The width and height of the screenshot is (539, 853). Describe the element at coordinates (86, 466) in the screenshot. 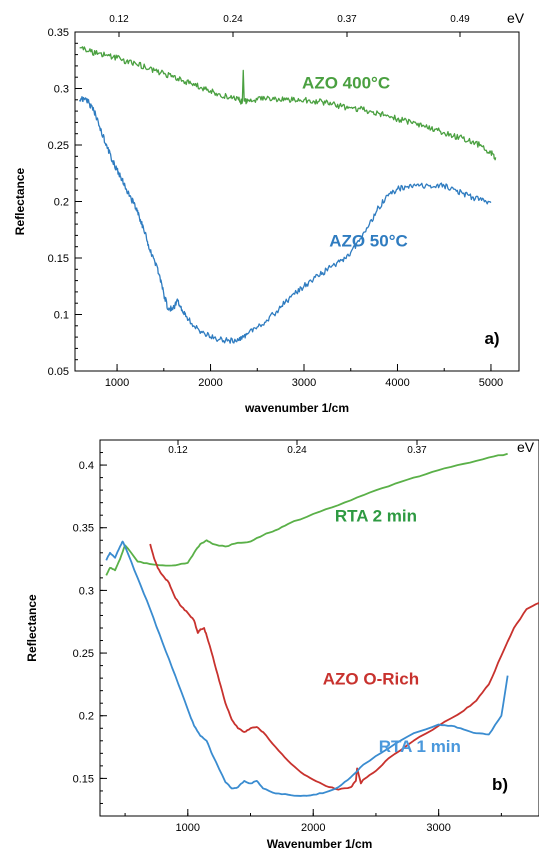

I see `y-tick-label: 0.4` at that location.